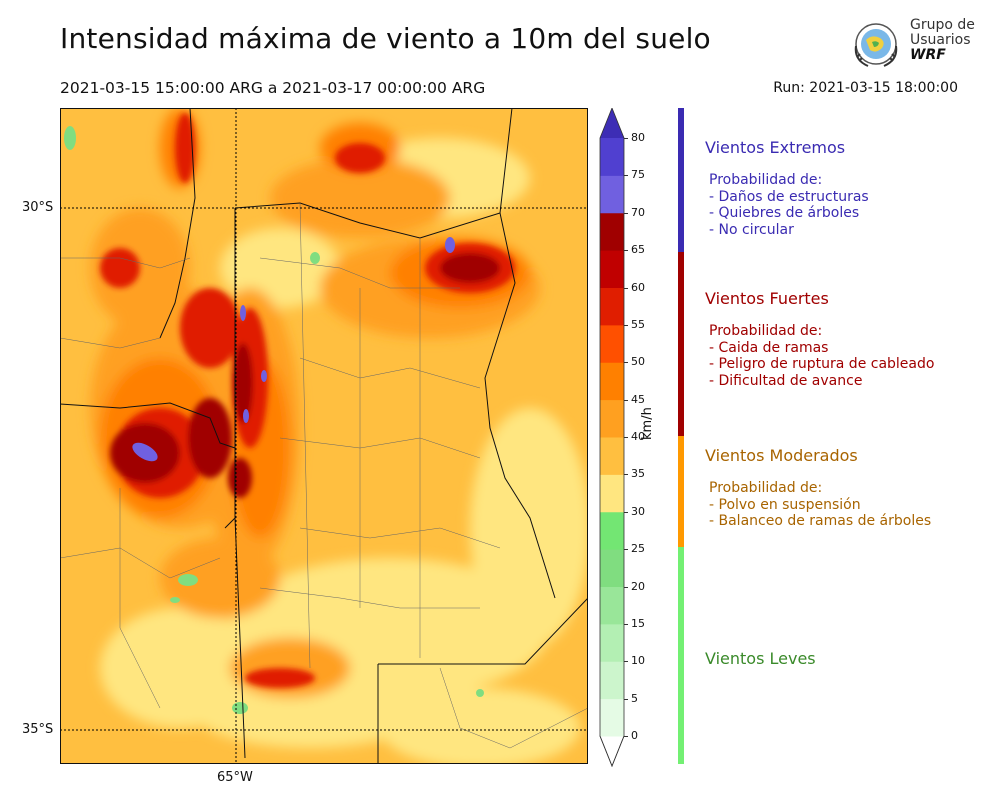  I want to click on desc-line: - Balanceo de ramas de árboles, so click(820, 521).